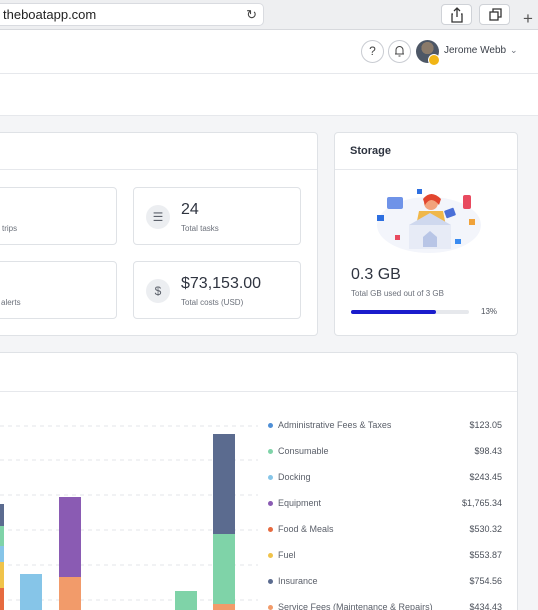  Describe the element at coordinates (287, 555) in the screenshot. I see `legend-name: Fuel` at that location.